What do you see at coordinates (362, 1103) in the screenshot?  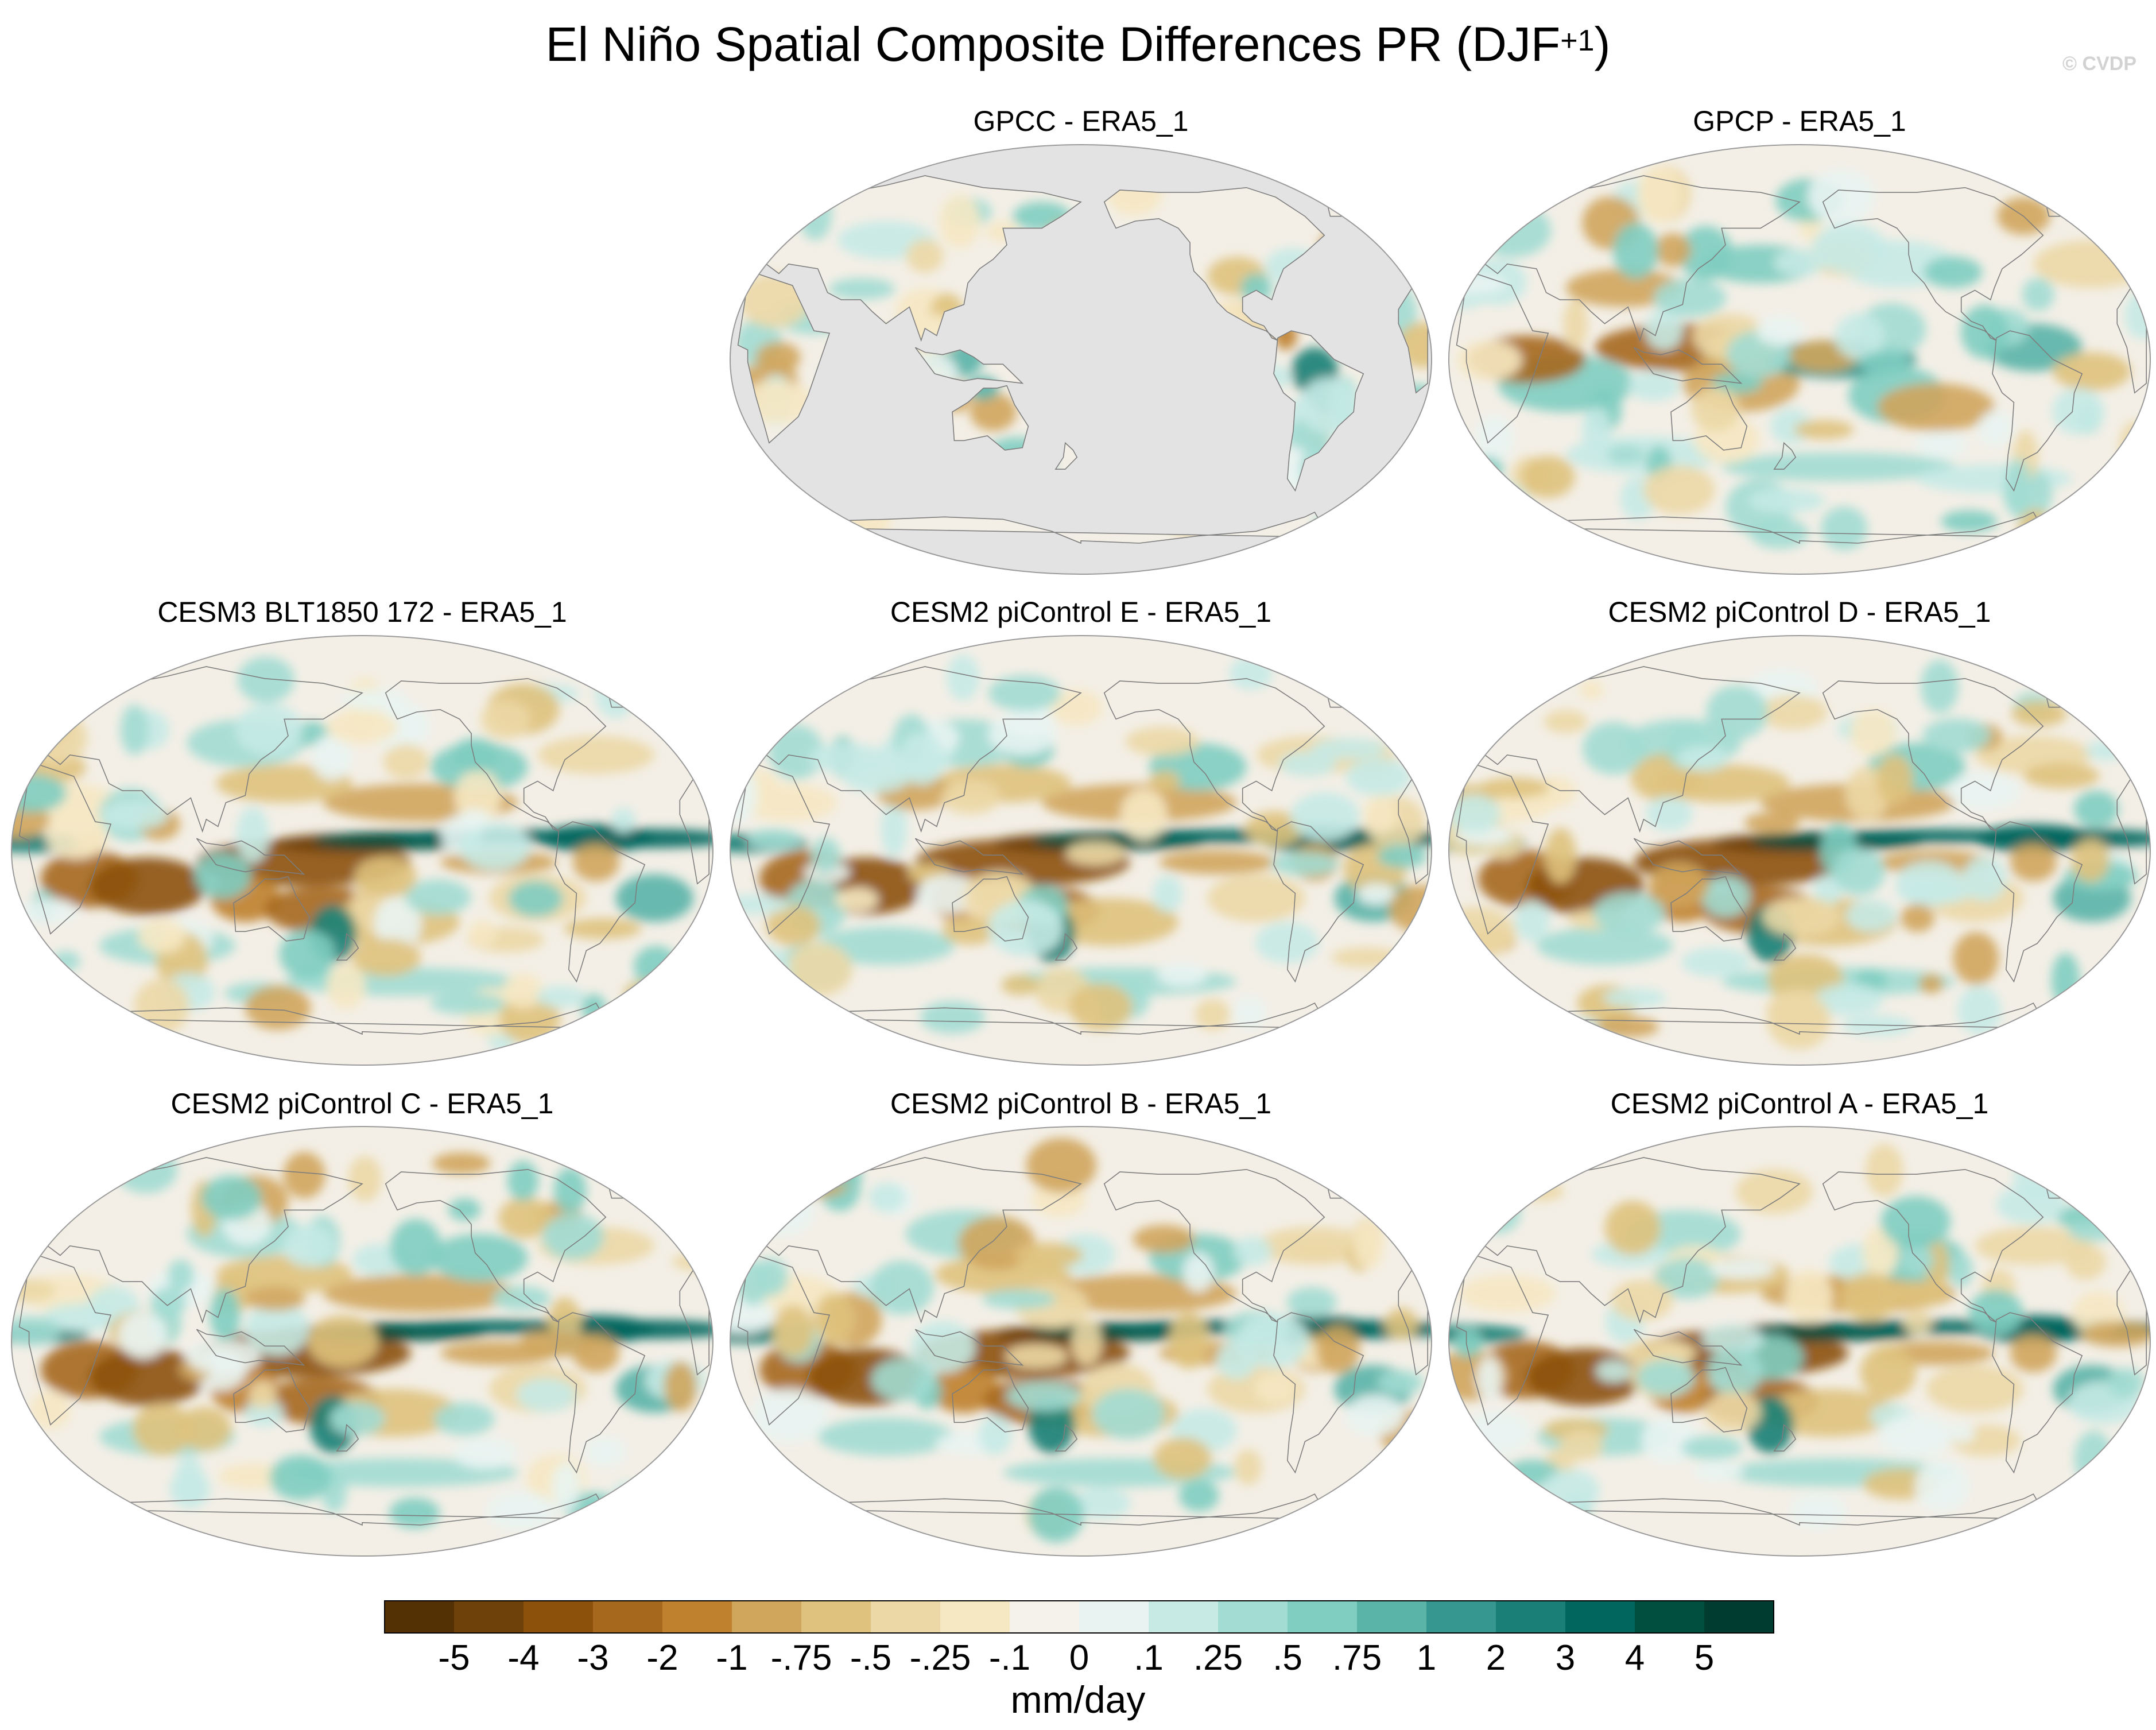 I see `panel-title-cesm2-c: CESM2 piControl C - ERA5_1` at bounding box center [362, 1103].